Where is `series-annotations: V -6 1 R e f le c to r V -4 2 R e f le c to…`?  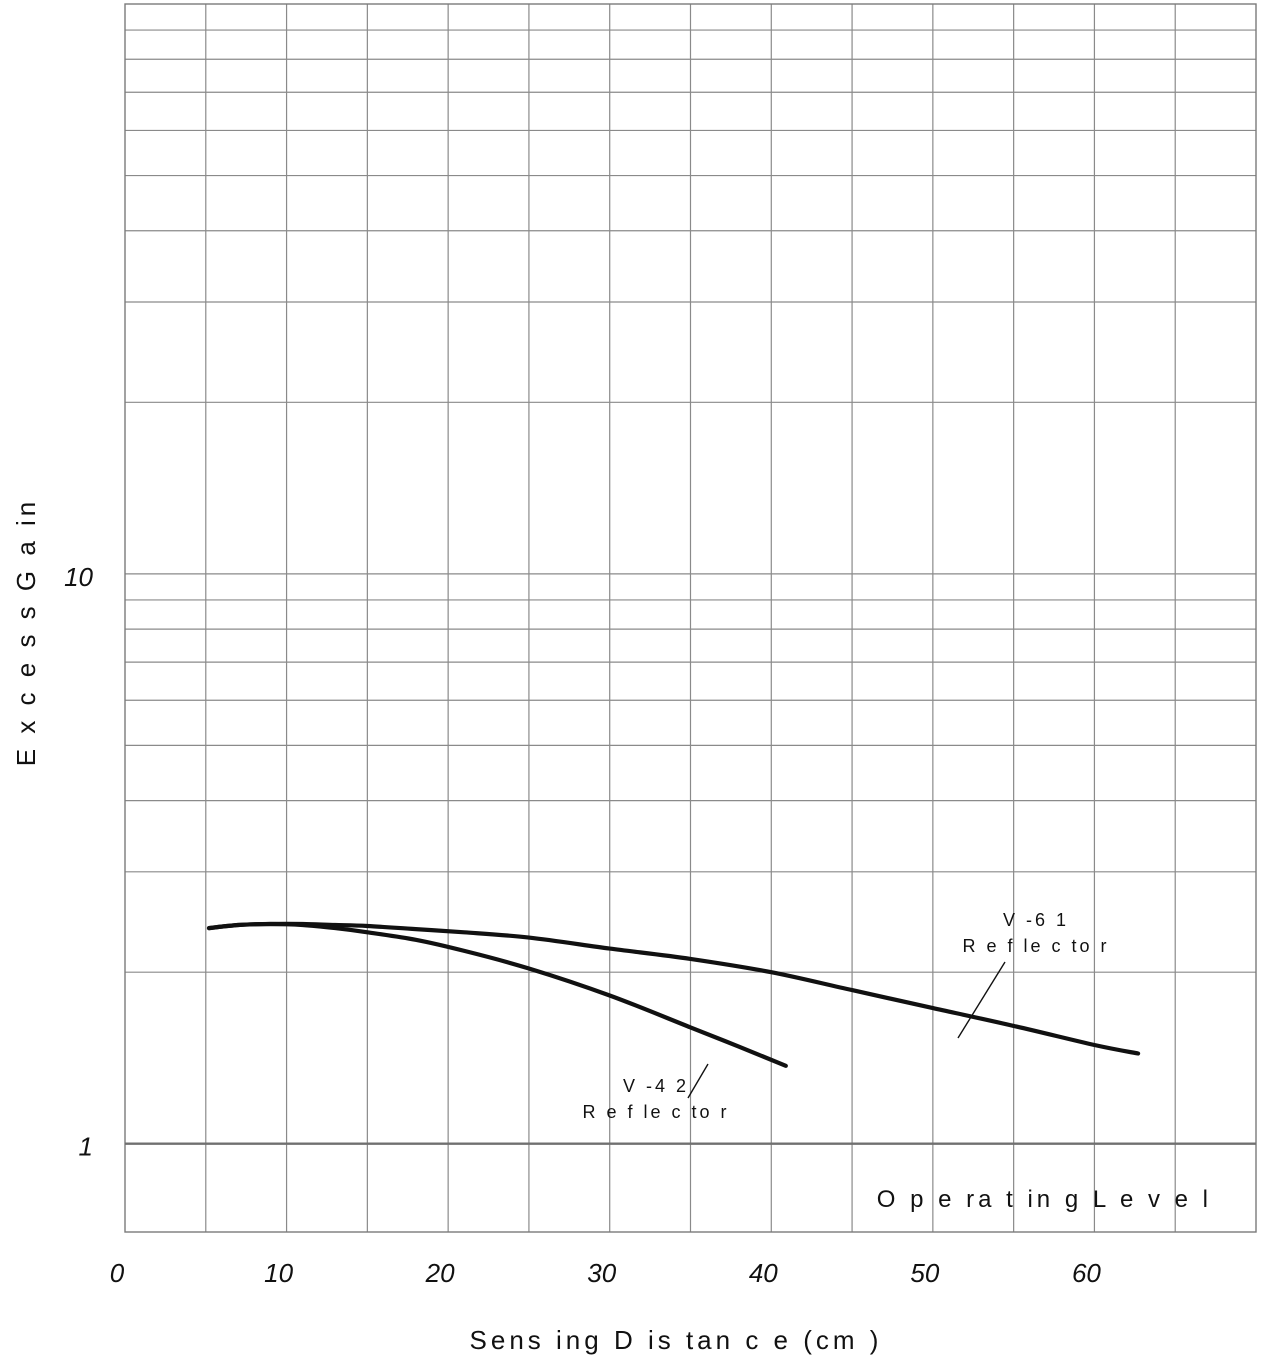 series-annotations: V -6 1 R e f le c to r V -4 2 R e f le c to… is located at coordinates (845, 1016).